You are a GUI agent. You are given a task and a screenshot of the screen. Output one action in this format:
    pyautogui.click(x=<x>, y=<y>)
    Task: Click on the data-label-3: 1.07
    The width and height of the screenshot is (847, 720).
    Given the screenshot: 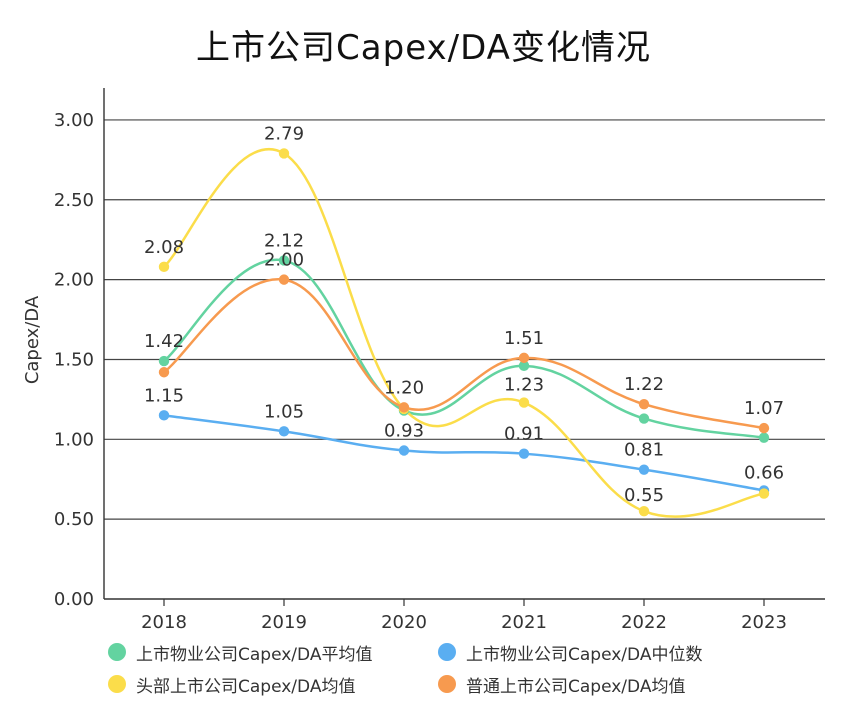 What is the action you would take?
    pyautogui.click(x=764, y=408)
    